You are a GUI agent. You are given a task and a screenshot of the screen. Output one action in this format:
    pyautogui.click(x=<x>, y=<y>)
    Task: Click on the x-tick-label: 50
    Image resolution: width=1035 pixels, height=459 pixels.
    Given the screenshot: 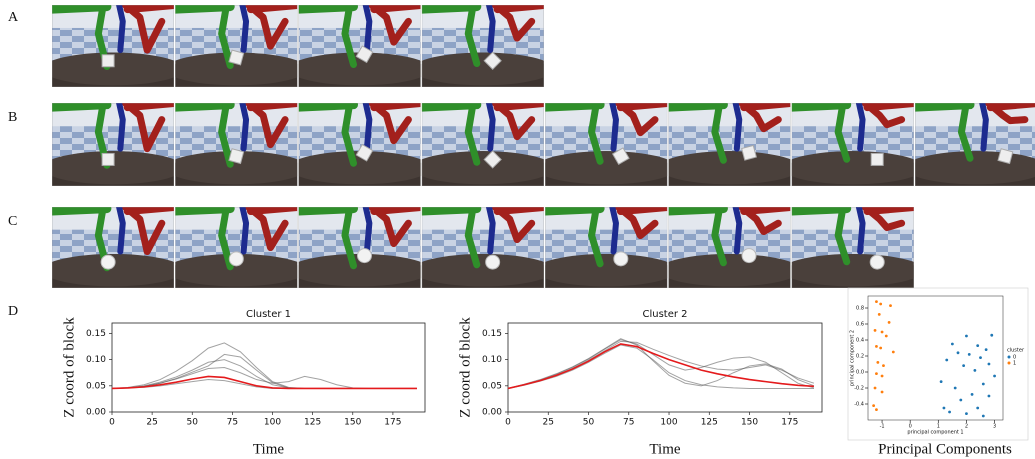 What is the action you would take?
    pyautogui.click(x=589, y=423)
    